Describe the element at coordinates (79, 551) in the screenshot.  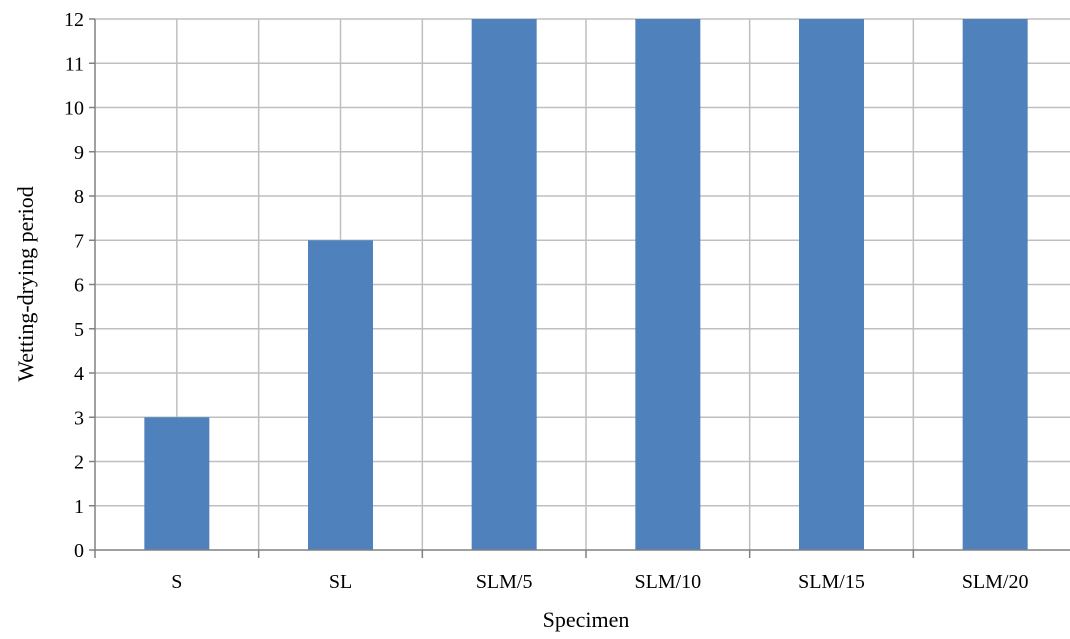
I see `y-tick-label: 0` at that location.